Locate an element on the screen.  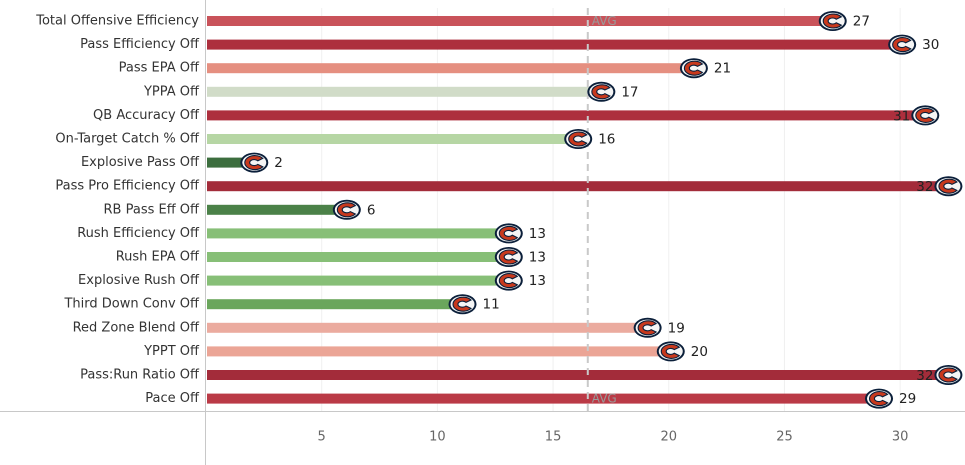
value-label: 30 is located at coordinates (930, 45).